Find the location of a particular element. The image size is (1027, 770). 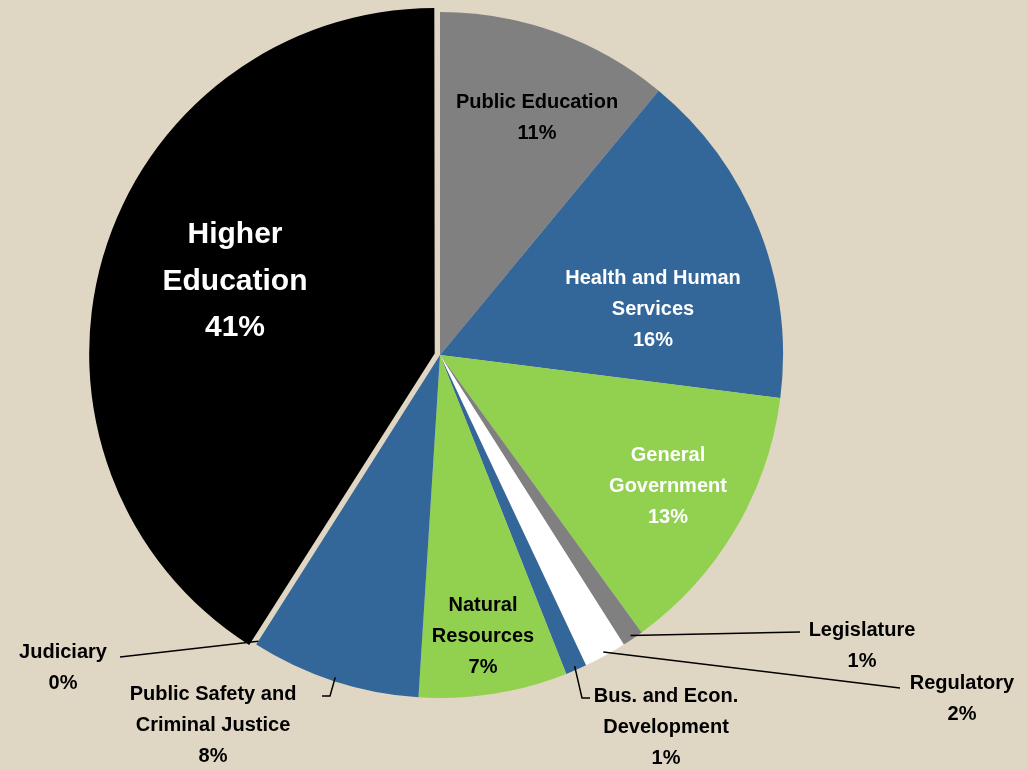

slice-label: Legislature is located at coordinates (862, 628).